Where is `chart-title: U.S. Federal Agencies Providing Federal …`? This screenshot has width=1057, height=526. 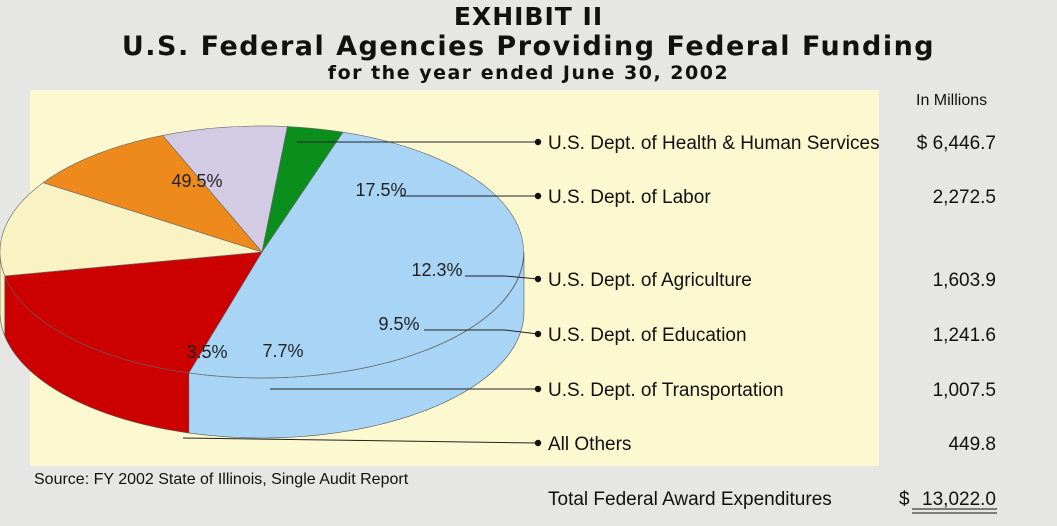
chart-title: U.S. Federal Agencies Providing Federal … is located at coordinates (528, 46).